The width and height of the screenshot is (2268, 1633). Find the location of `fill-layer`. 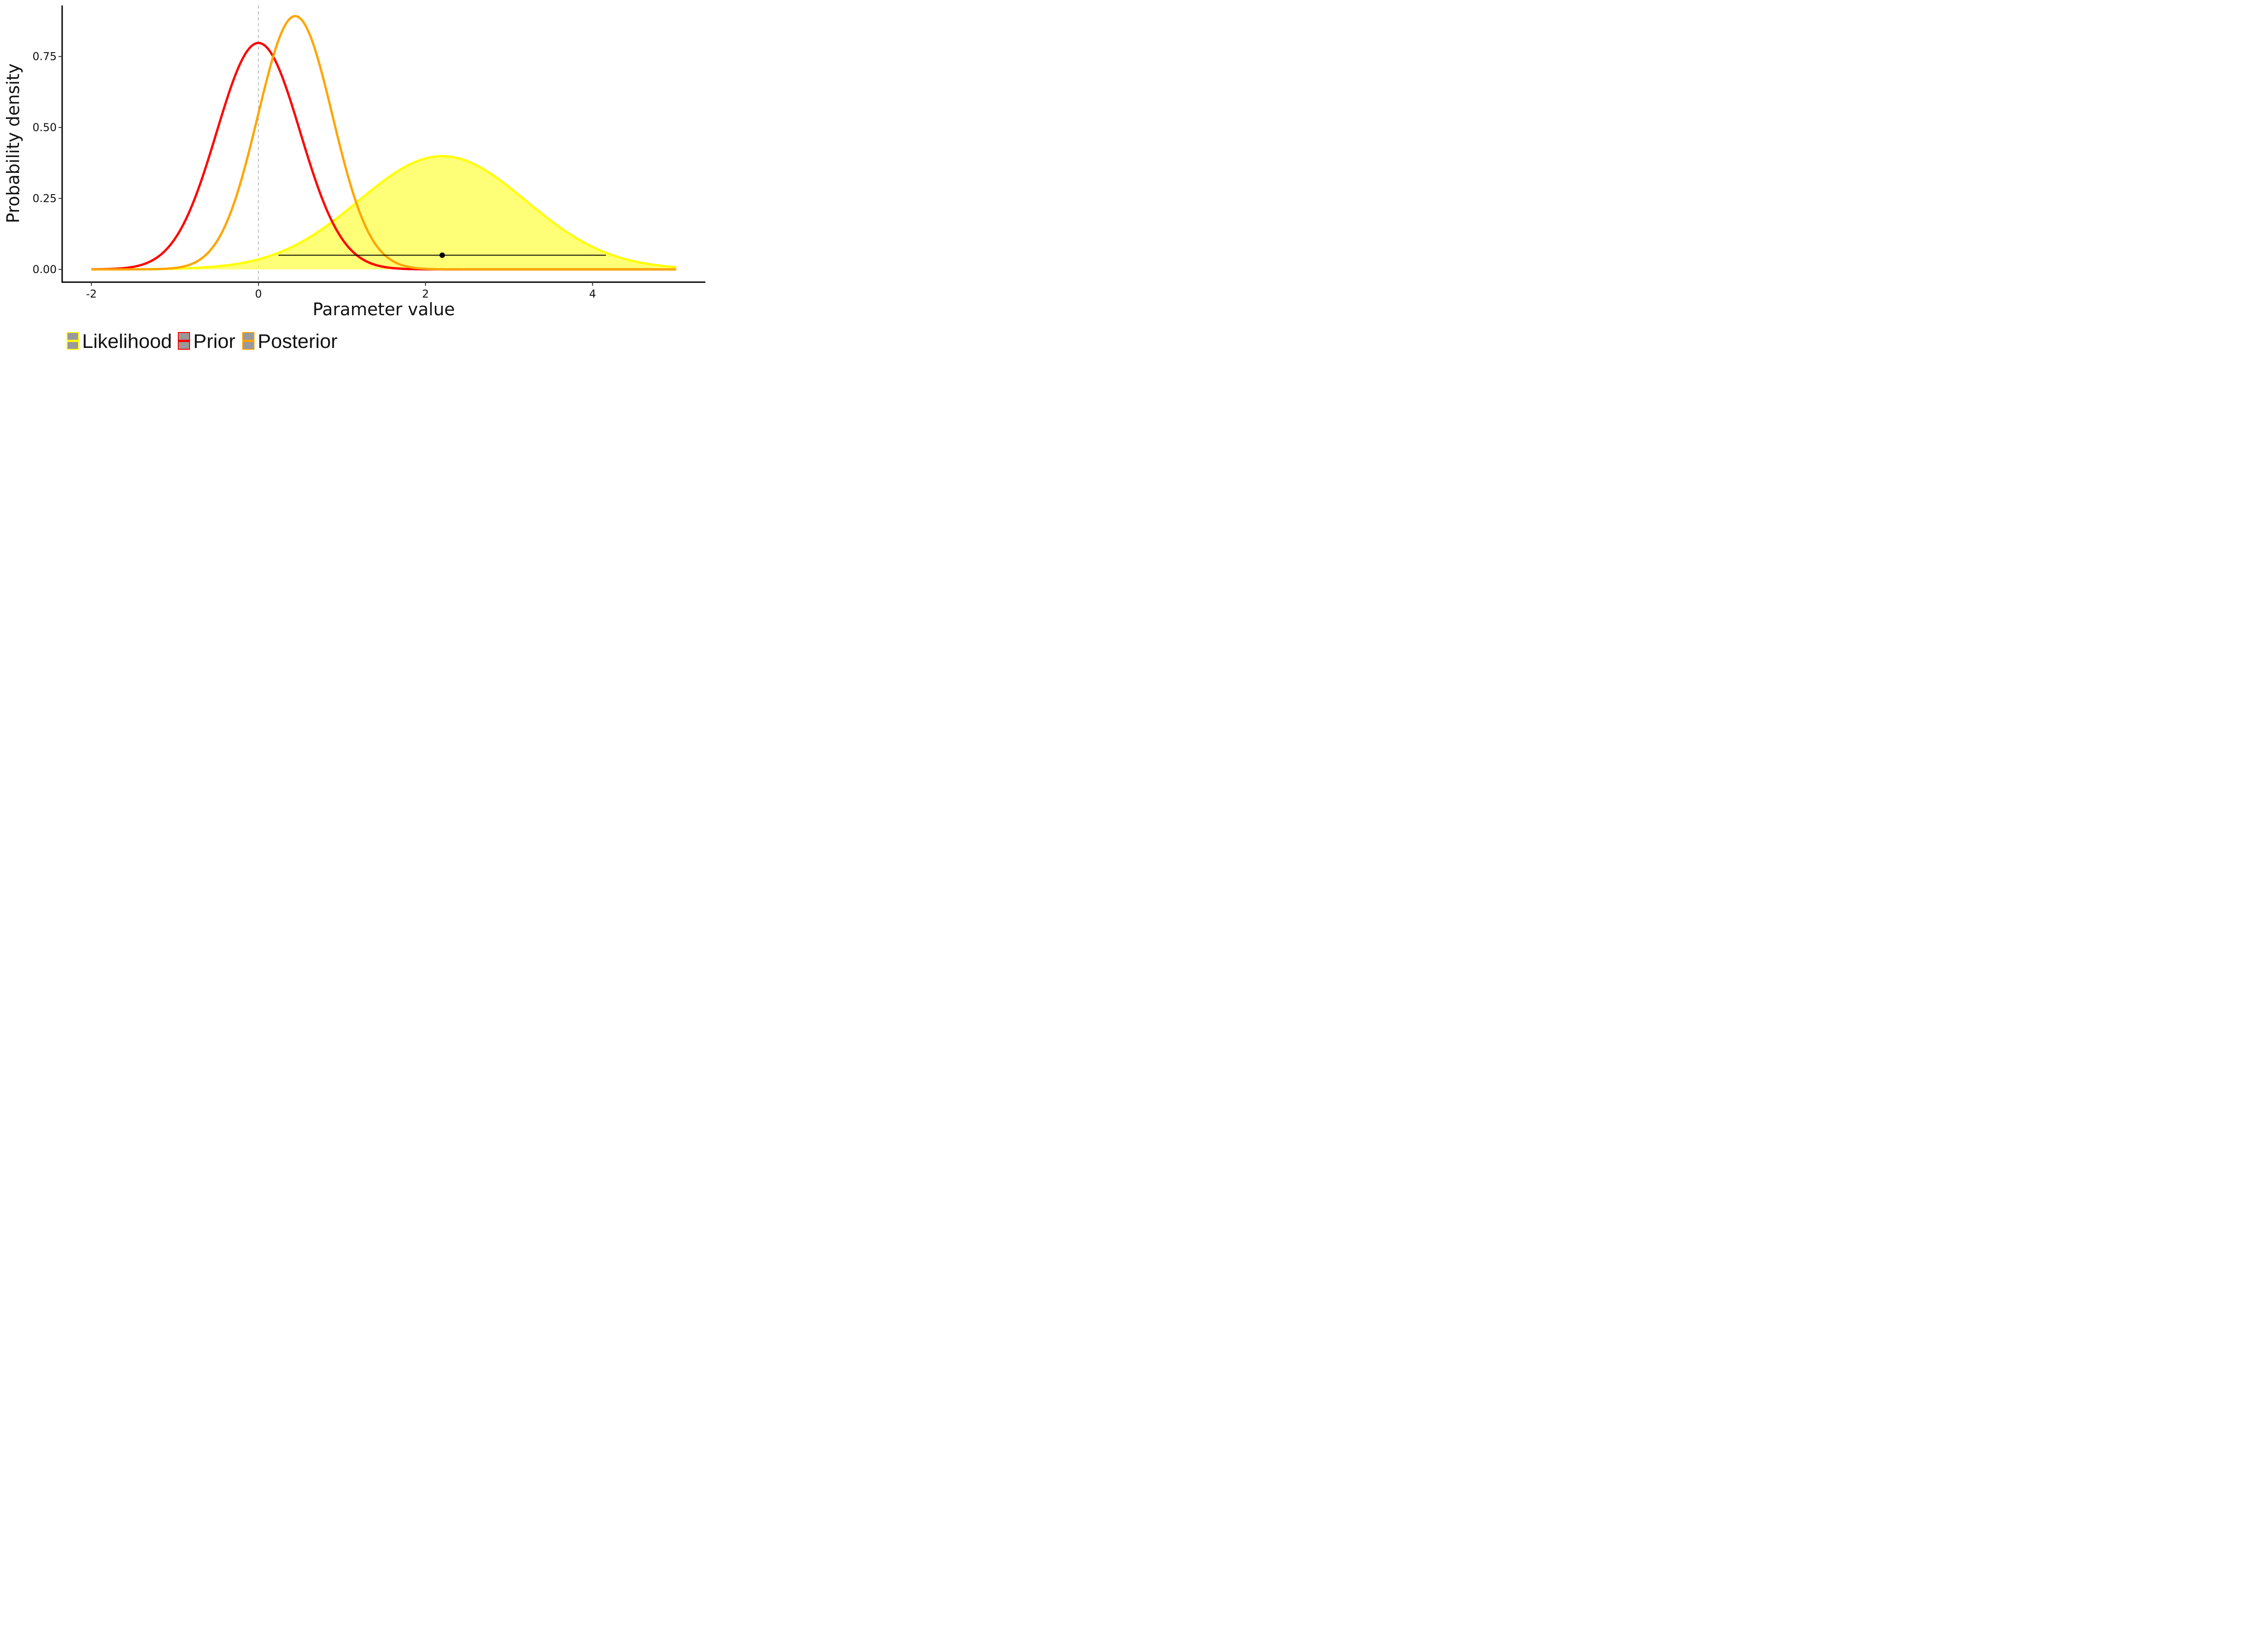

fill-layer is located at coordinates (384, 212).